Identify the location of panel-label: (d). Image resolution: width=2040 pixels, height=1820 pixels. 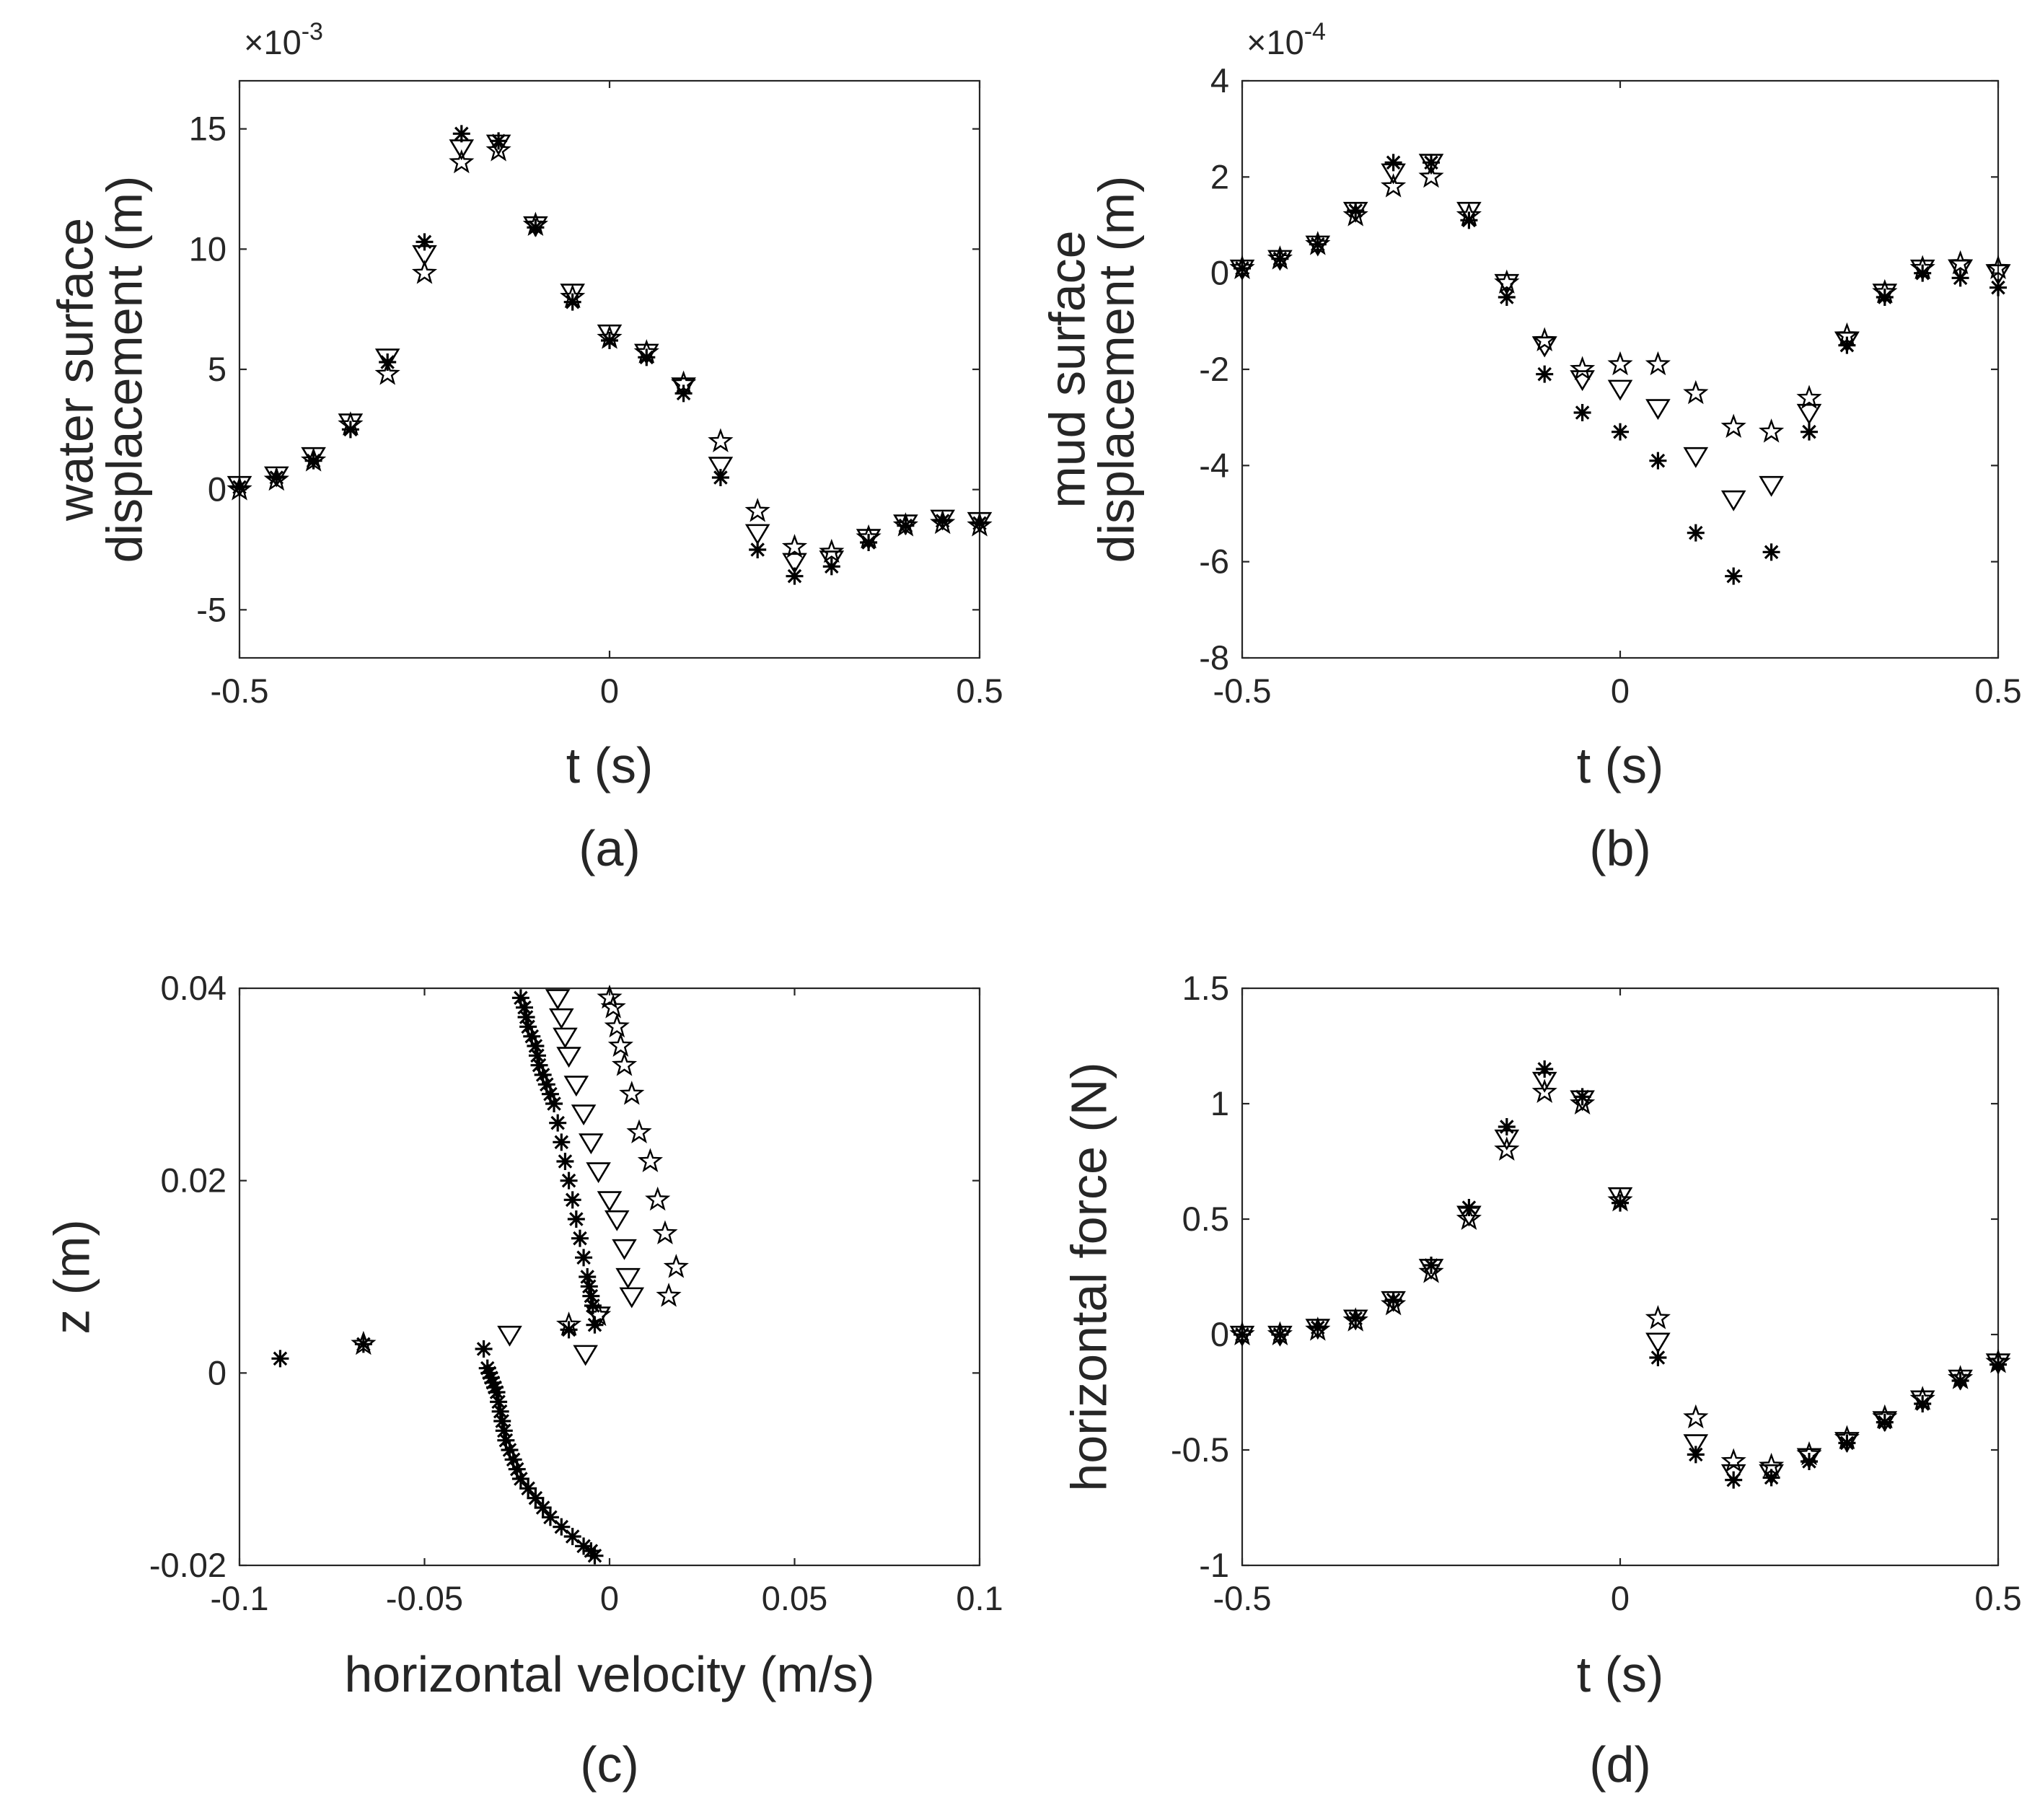
(1620, 1764).